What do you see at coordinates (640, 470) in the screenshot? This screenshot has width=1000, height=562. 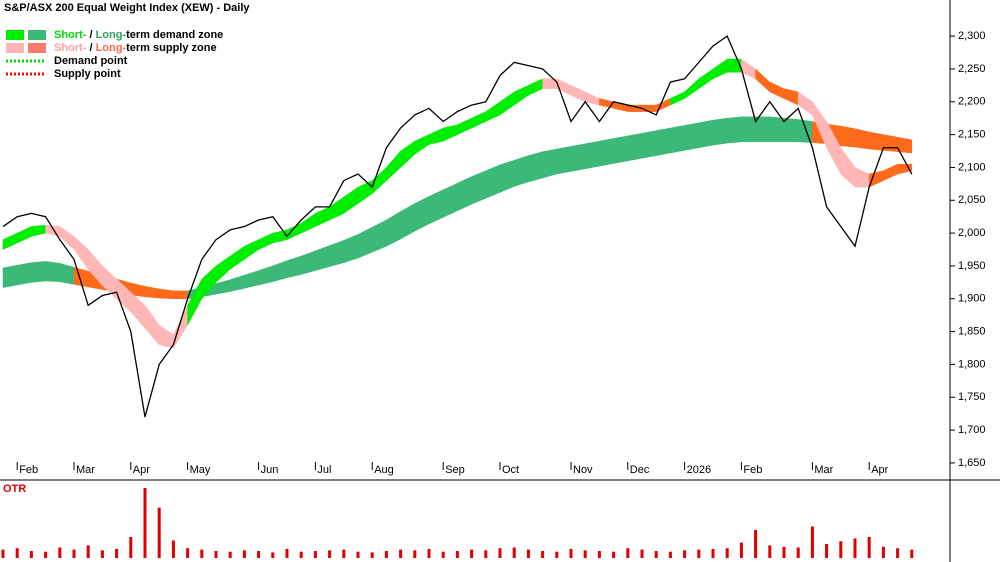 I see `x-tick-label: Dec` at bounding box center [640, 470].